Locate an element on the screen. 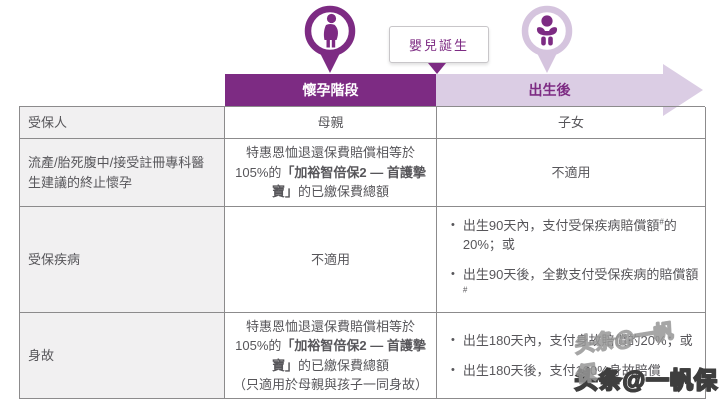 The height and width of the screenshot is (405, 720). pregnant-woman-icon is located at coordinates (330, 39).